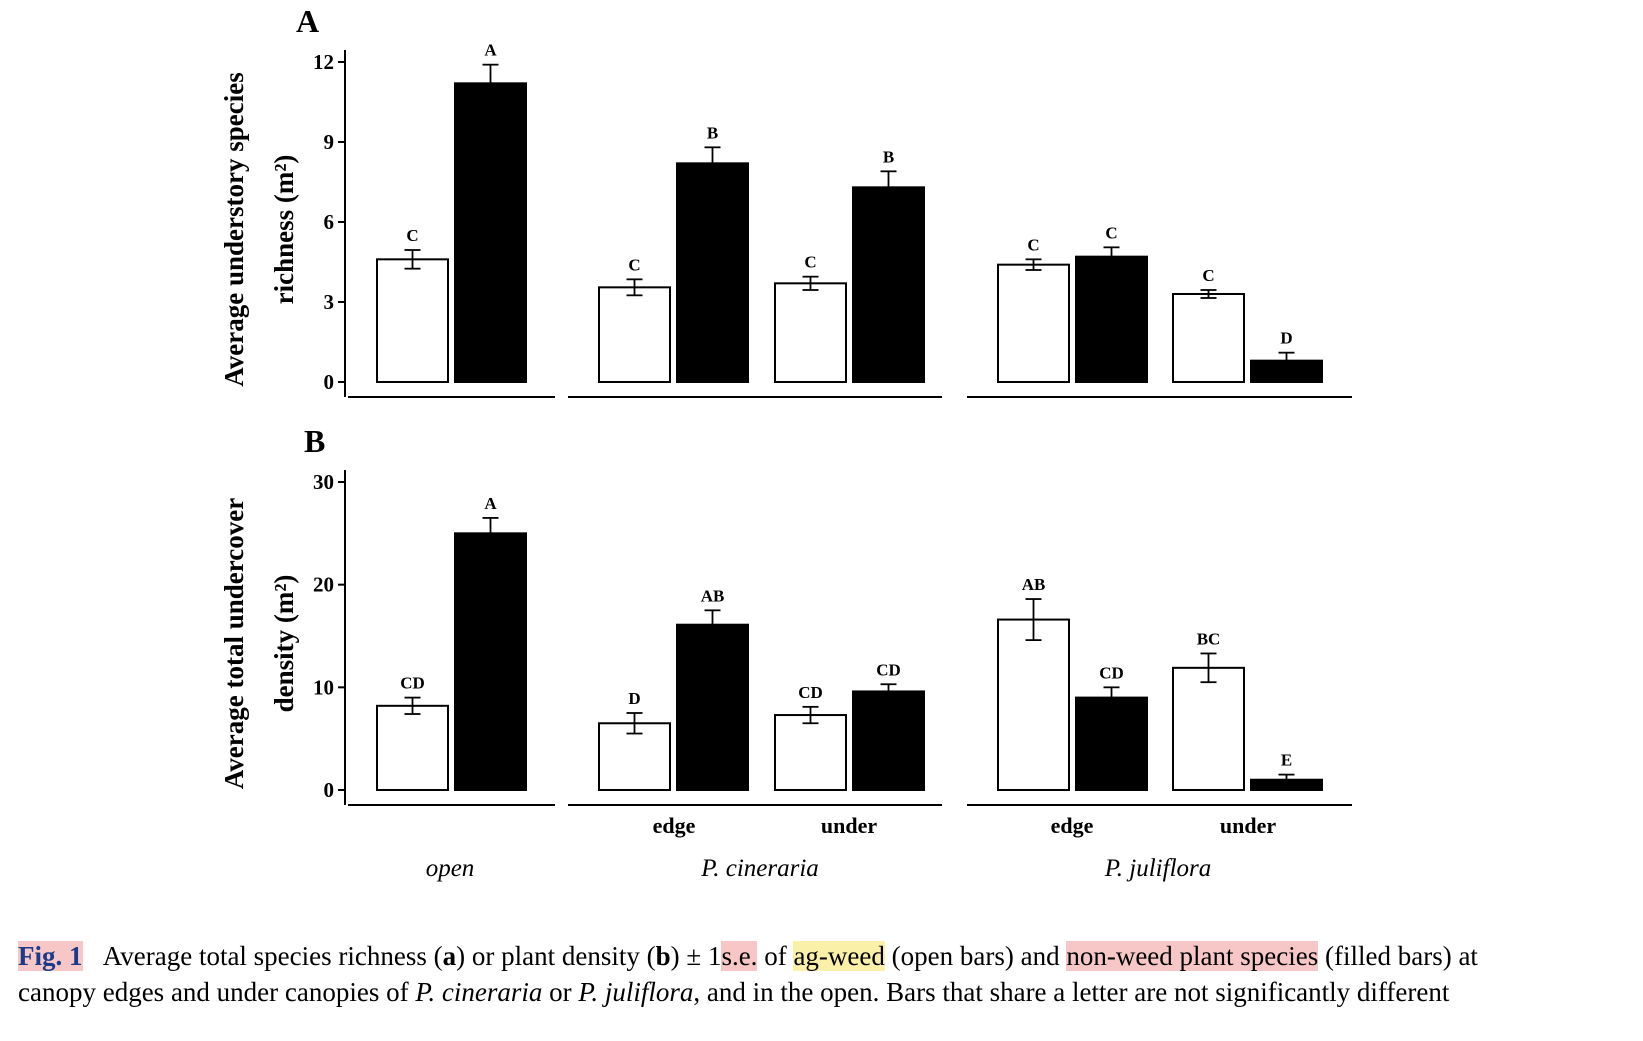 The width and height of the screenshot is (1643, 1041). I want to click on x-group-label: P. juliflora, so click(1158, 868).